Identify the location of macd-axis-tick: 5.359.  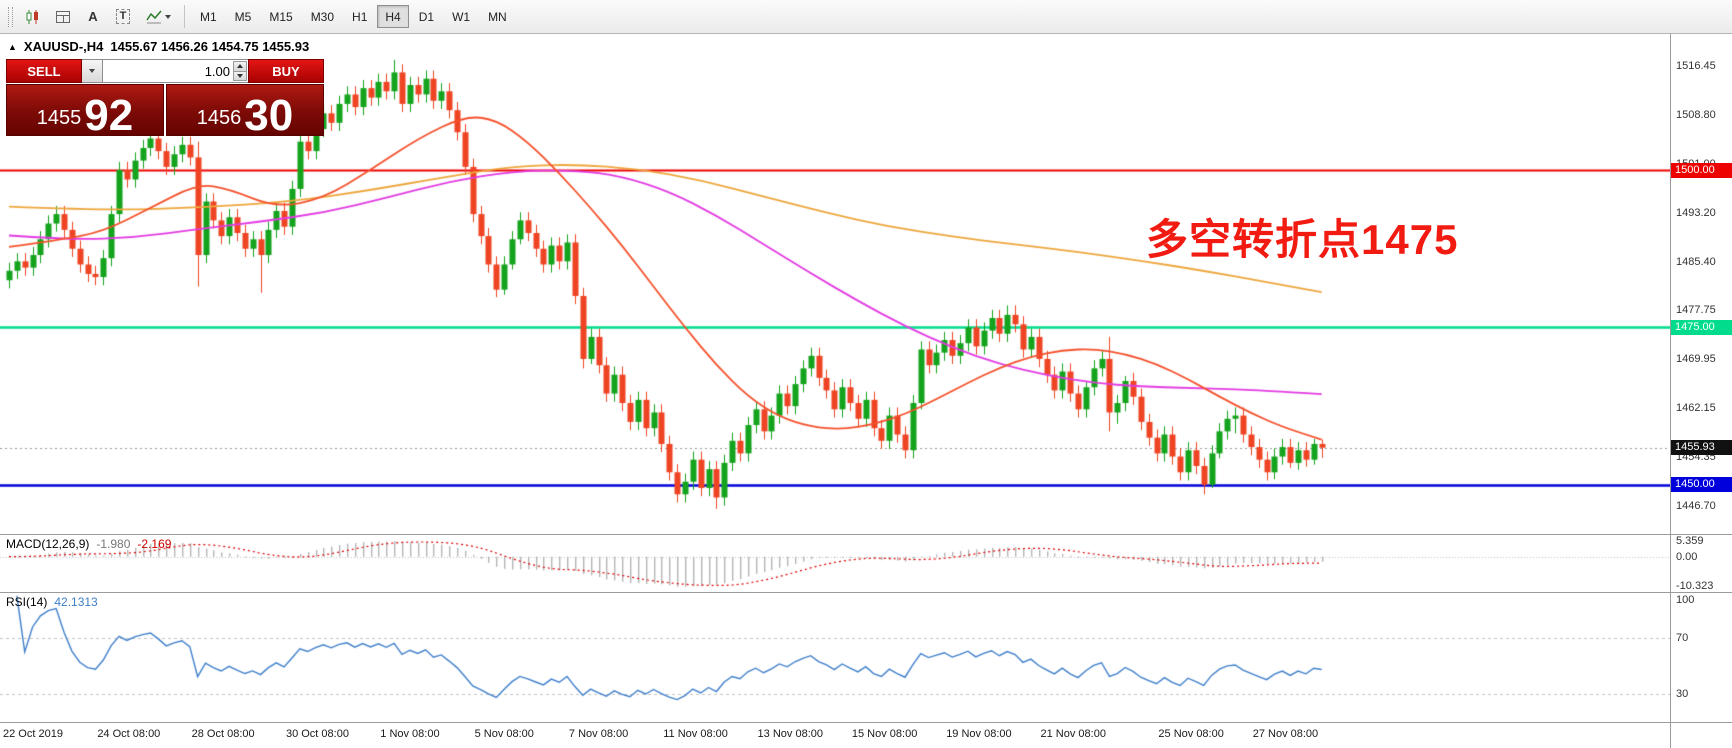
(1690, 541).